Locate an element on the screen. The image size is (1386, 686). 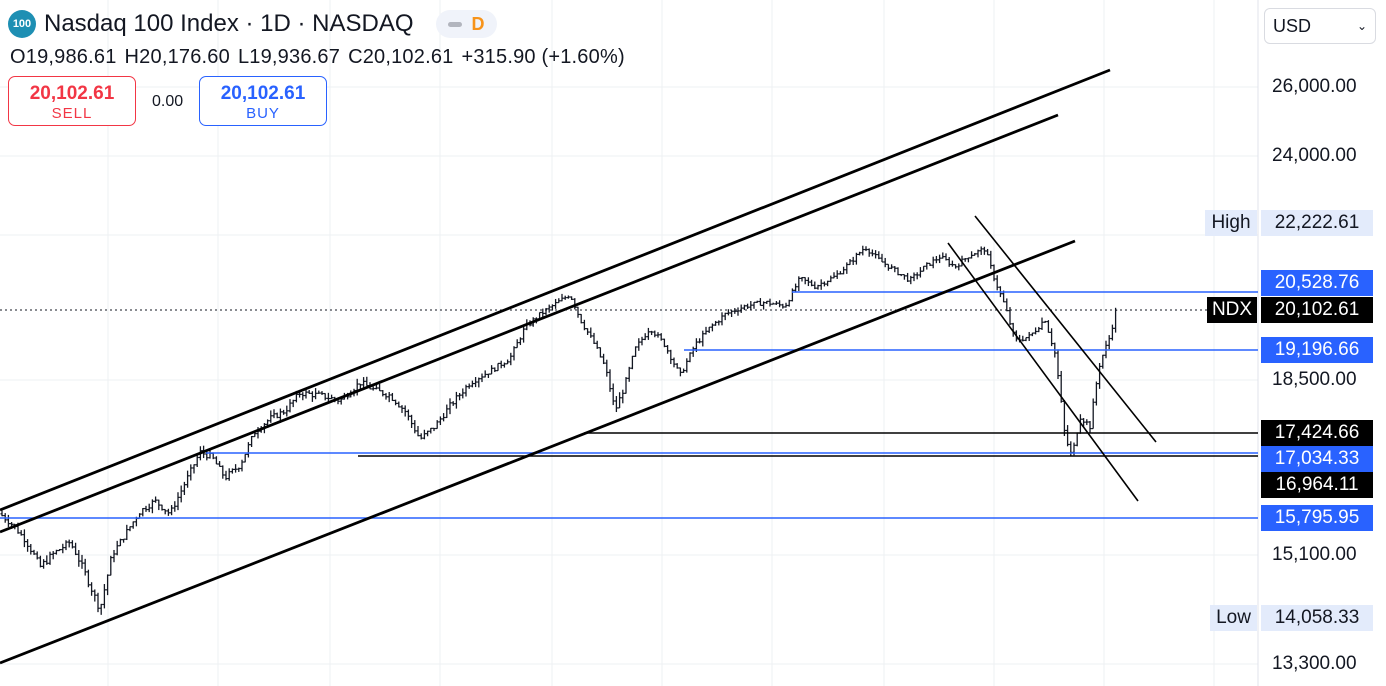
symbol-logo: 100 is located at coordinates (22, 24).